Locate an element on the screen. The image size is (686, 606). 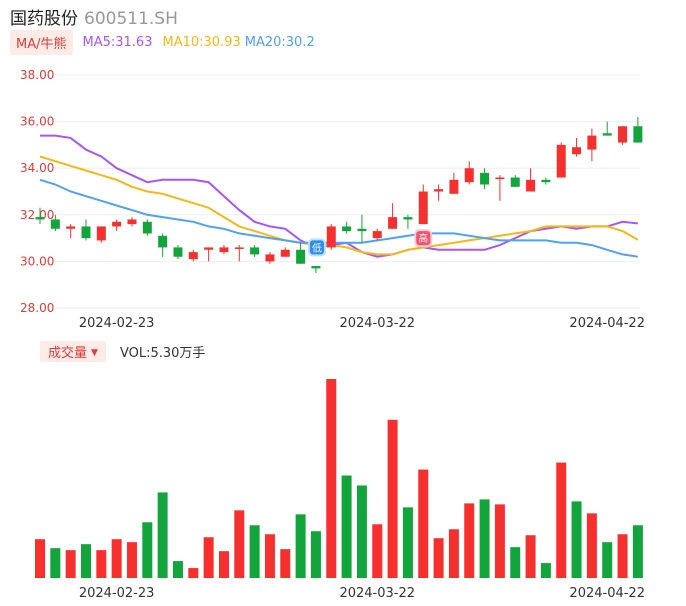
high-marker: 高 is located at coordinates (423, 238).